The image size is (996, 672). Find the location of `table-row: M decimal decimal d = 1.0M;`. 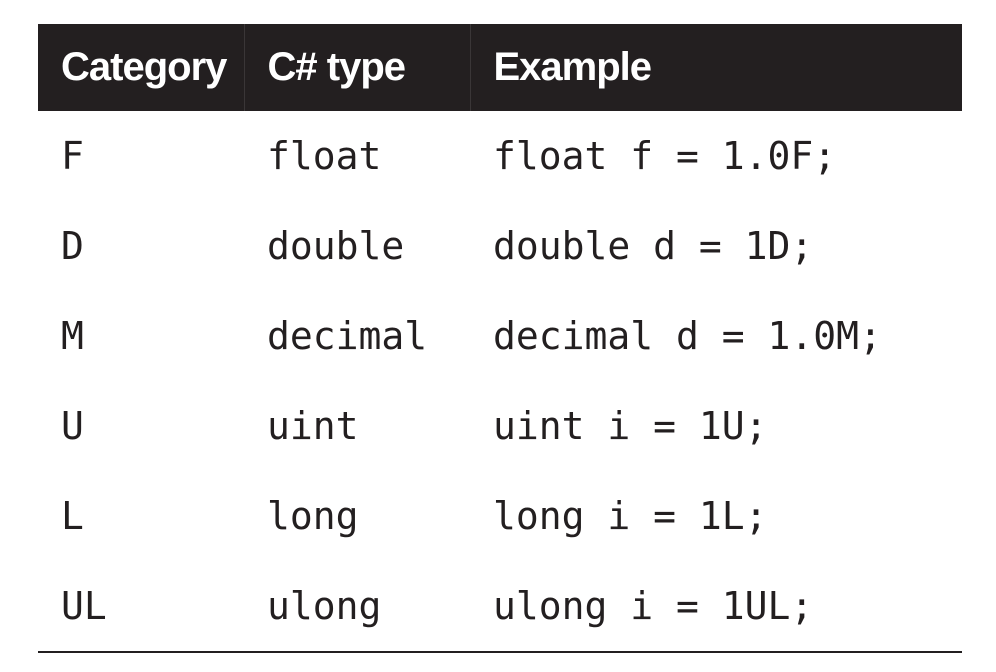

table-row: M decimal decimal d = 1.0M; is located at coordinates (500, 336).